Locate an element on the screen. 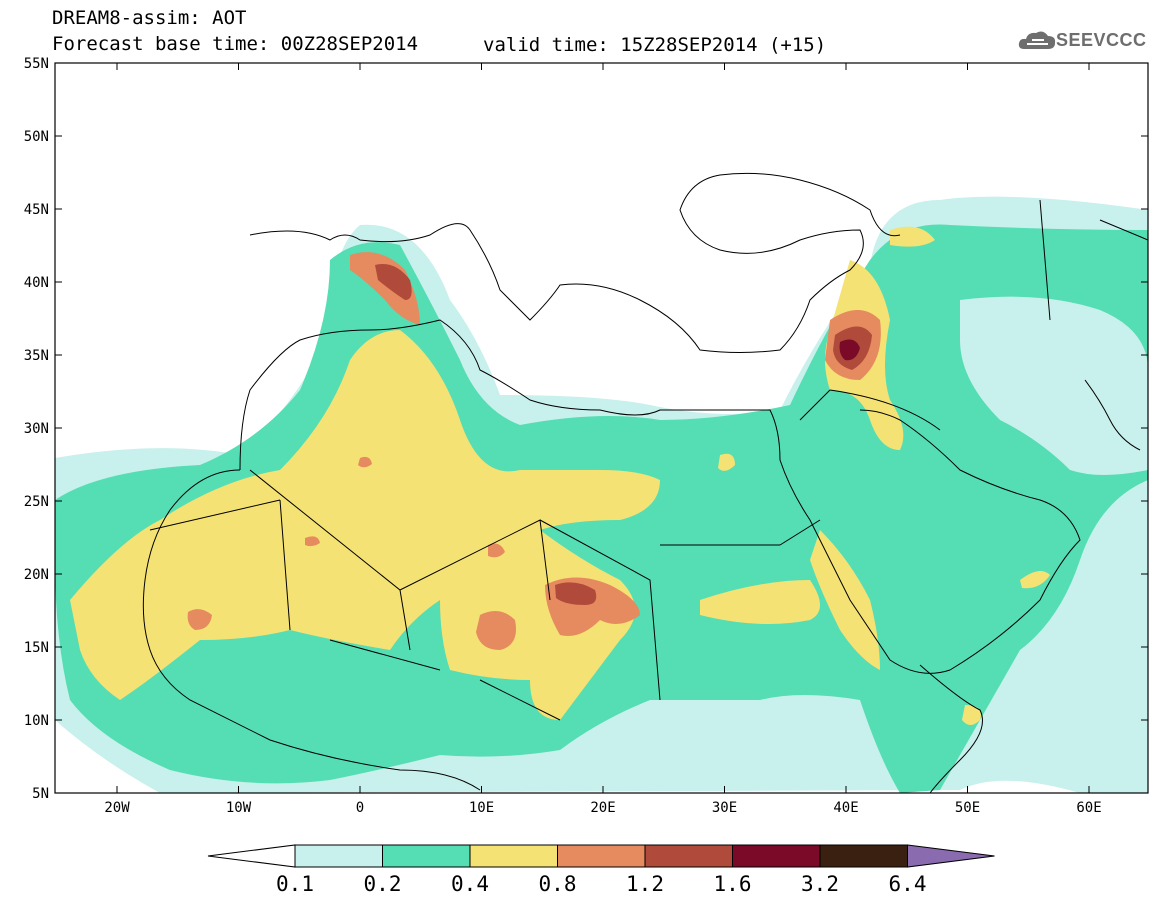  lon-tick-label: 30E is located at coordinates (724, 808).